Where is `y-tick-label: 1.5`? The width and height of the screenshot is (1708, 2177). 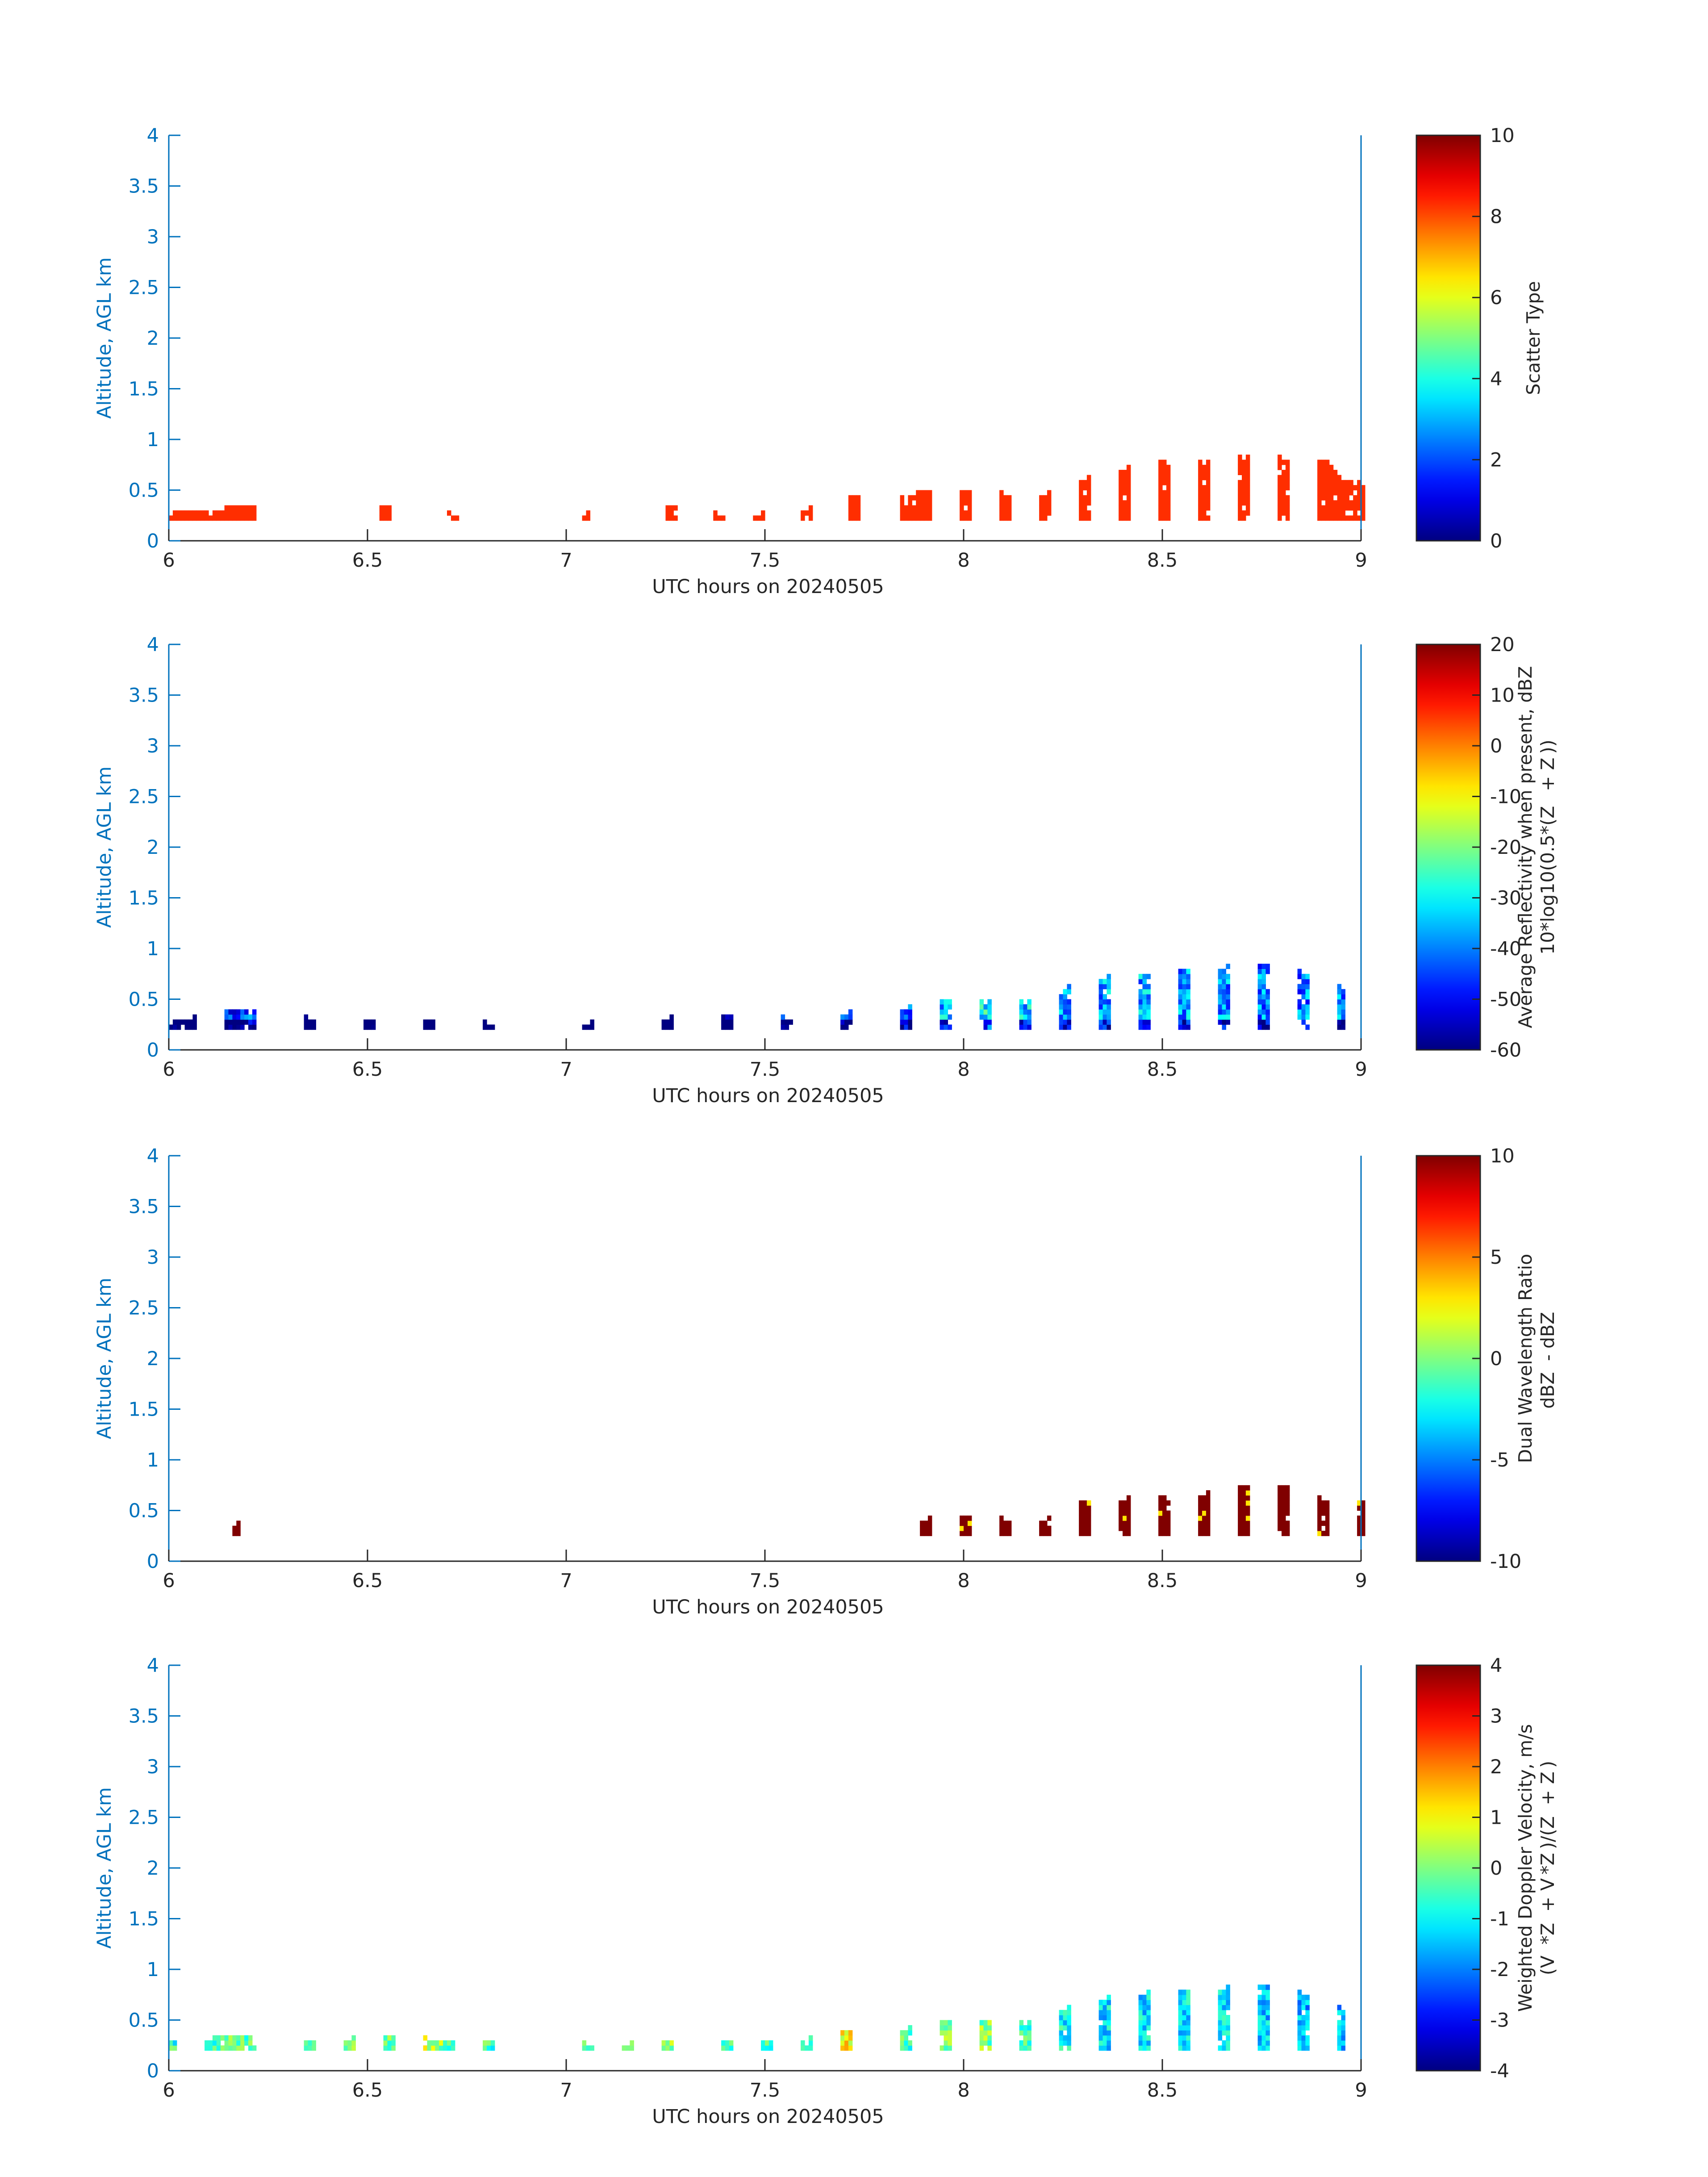
y-tick-label: 1.5 is located at coordinates (144, 389).